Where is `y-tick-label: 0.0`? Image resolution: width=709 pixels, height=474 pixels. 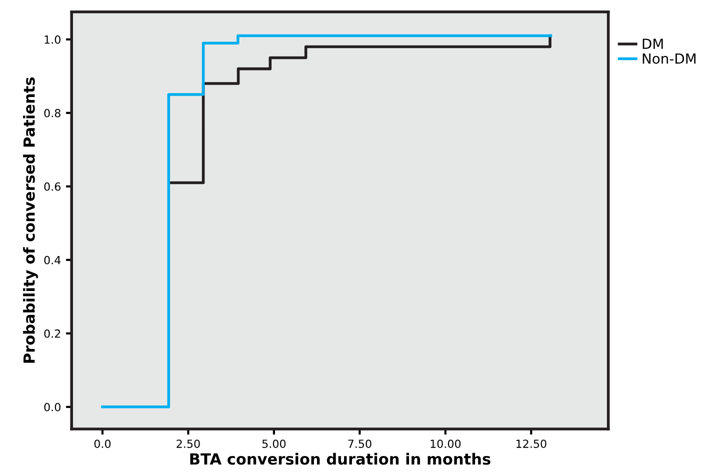
y-tick-label: 0.0 is located at coordinates (52, 407).